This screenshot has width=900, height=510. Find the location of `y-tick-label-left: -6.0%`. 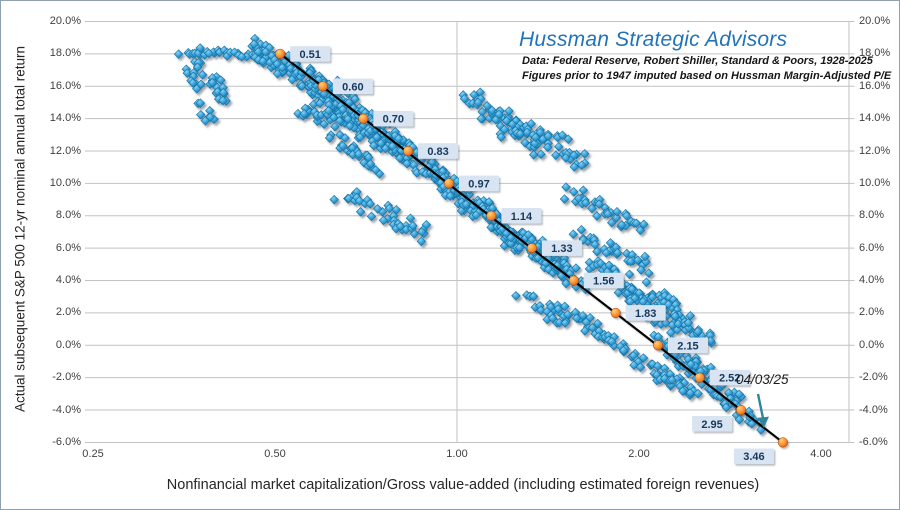

y-tick-label-left: -6.0% is located at coordinates (66, 441).